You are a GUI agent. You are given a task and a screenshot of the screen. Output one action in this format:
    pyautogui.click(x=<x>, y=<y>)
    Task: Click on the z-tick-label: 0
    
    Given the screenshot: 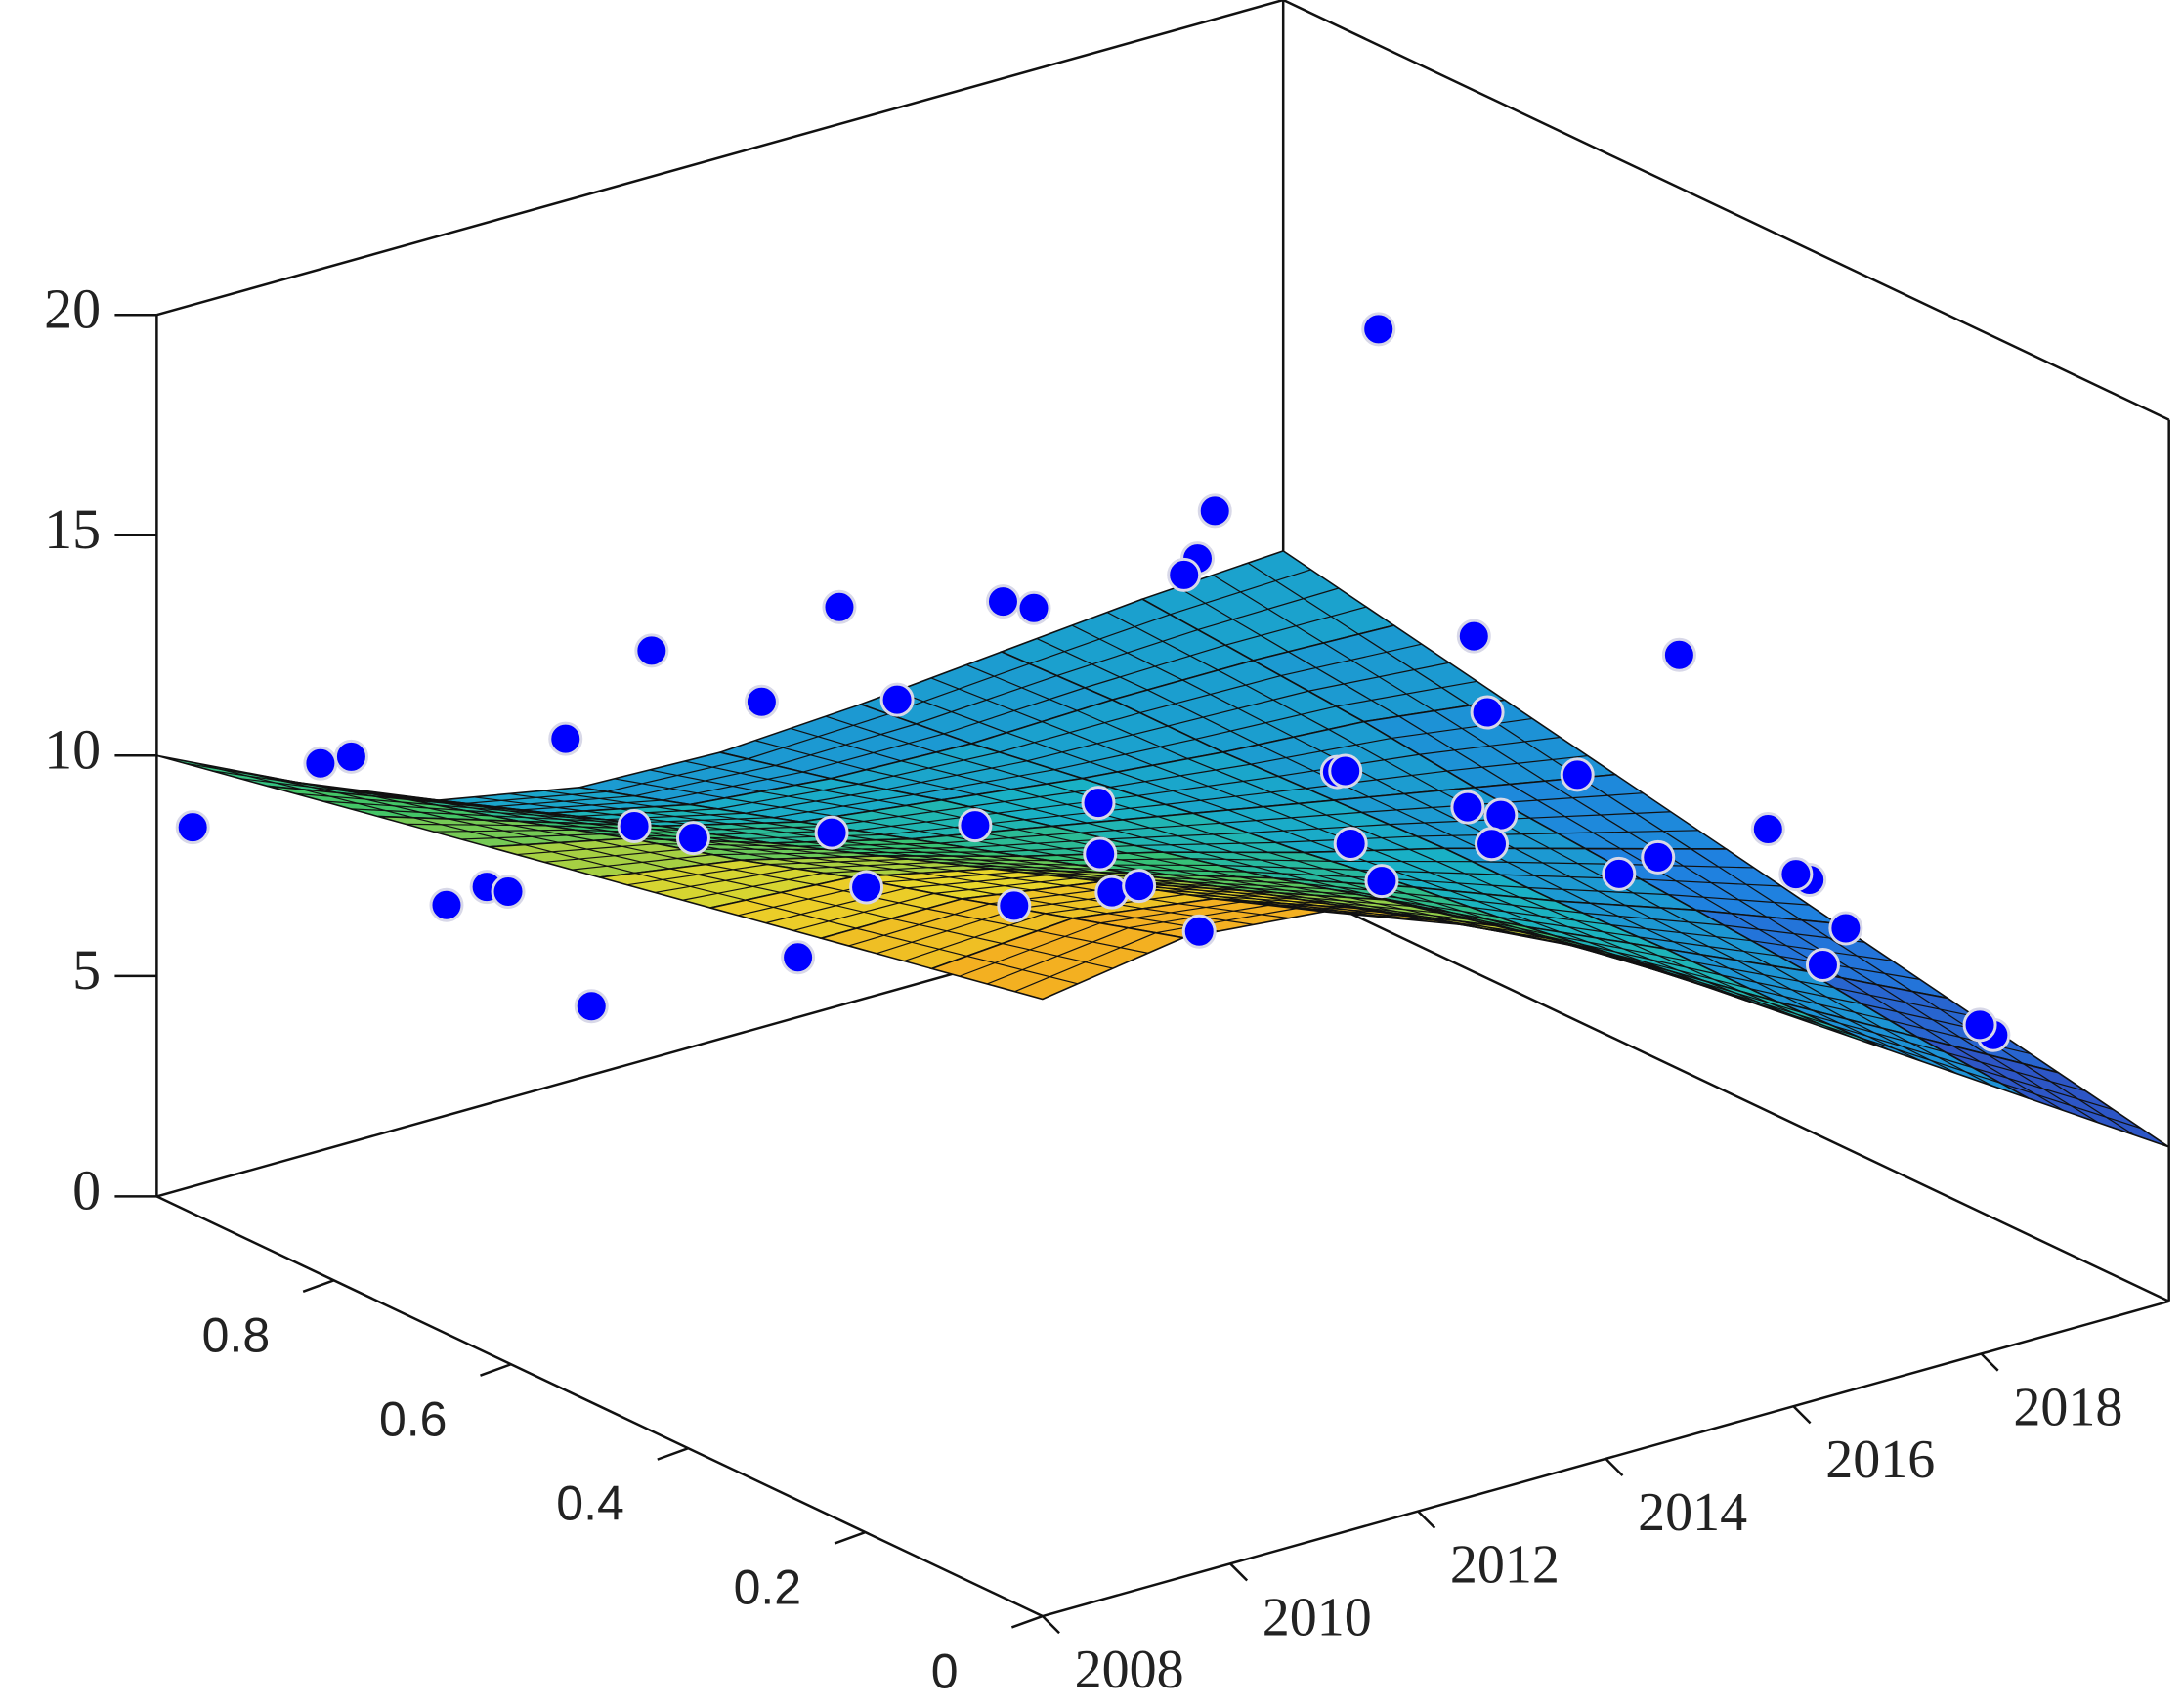 What is the action you would take?
    pyautogui.click(x=86, y=1190)
    